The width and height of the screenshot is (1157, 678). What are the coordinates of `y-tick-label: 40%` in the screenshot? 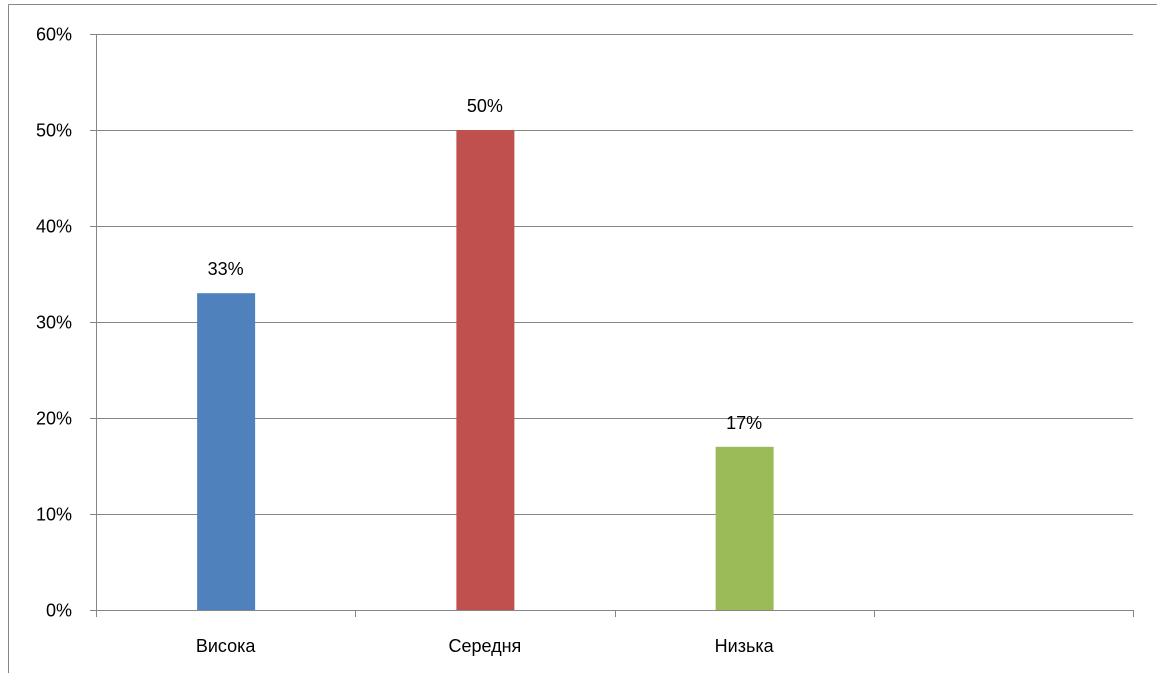 It's located at (54, 227).